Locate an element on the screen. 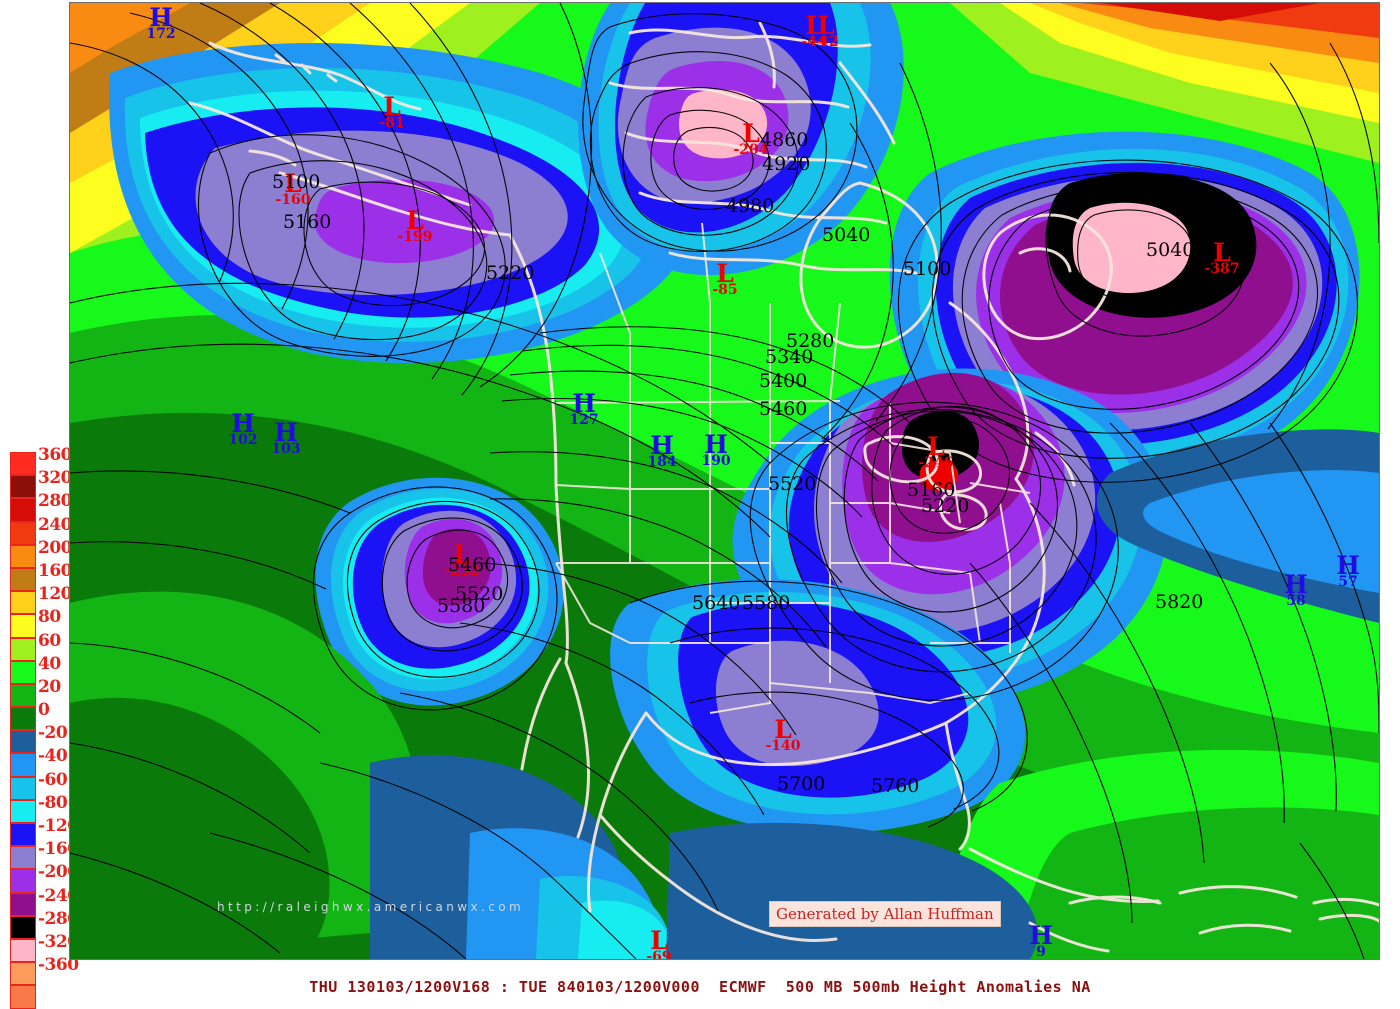 The image size is (1400, 1009). legend-label: 160 is located at coordinates (55, 570).